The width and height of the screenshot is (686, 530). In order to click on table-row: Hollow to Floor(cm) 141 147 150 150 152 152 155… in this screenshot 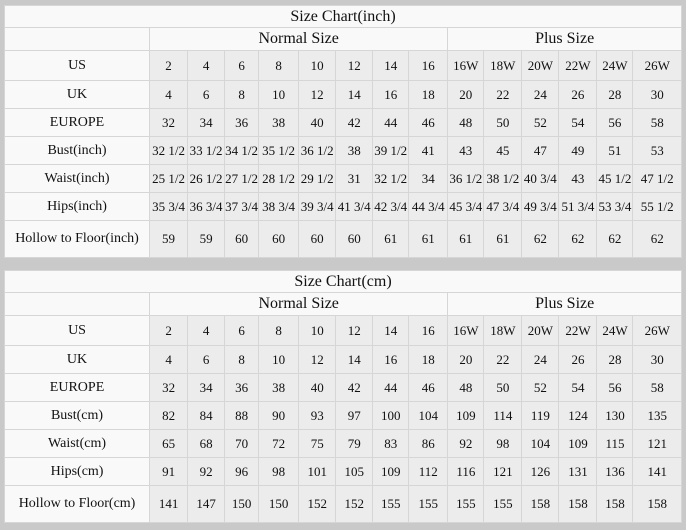, I will do `click(342, 504)`.